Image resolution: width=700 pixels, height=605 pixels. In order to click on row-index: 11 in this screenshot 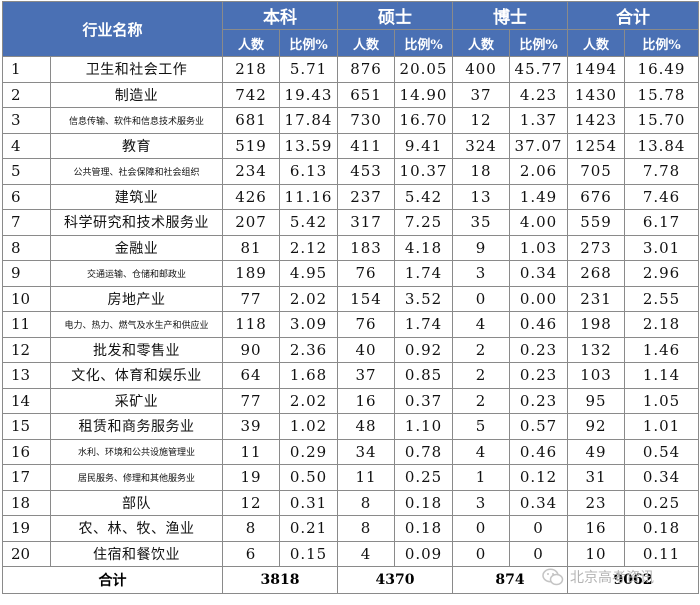, I will do `click(26, 324)`.